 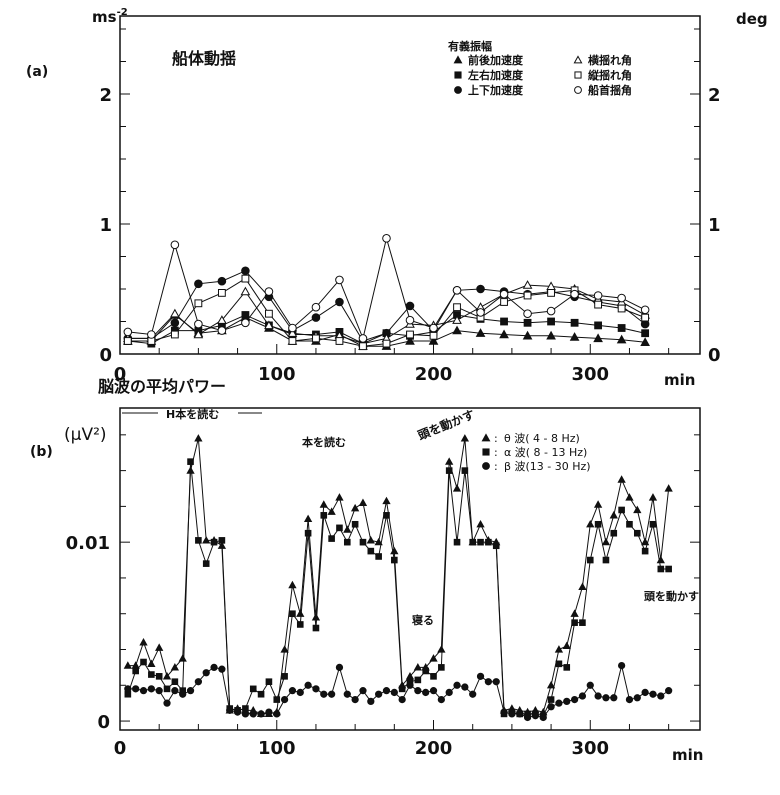 What do you see at coordinates (590, 748) in the screenshot?
I see `panel-b-xtick-label: 300` at bounding box center [590, 748].